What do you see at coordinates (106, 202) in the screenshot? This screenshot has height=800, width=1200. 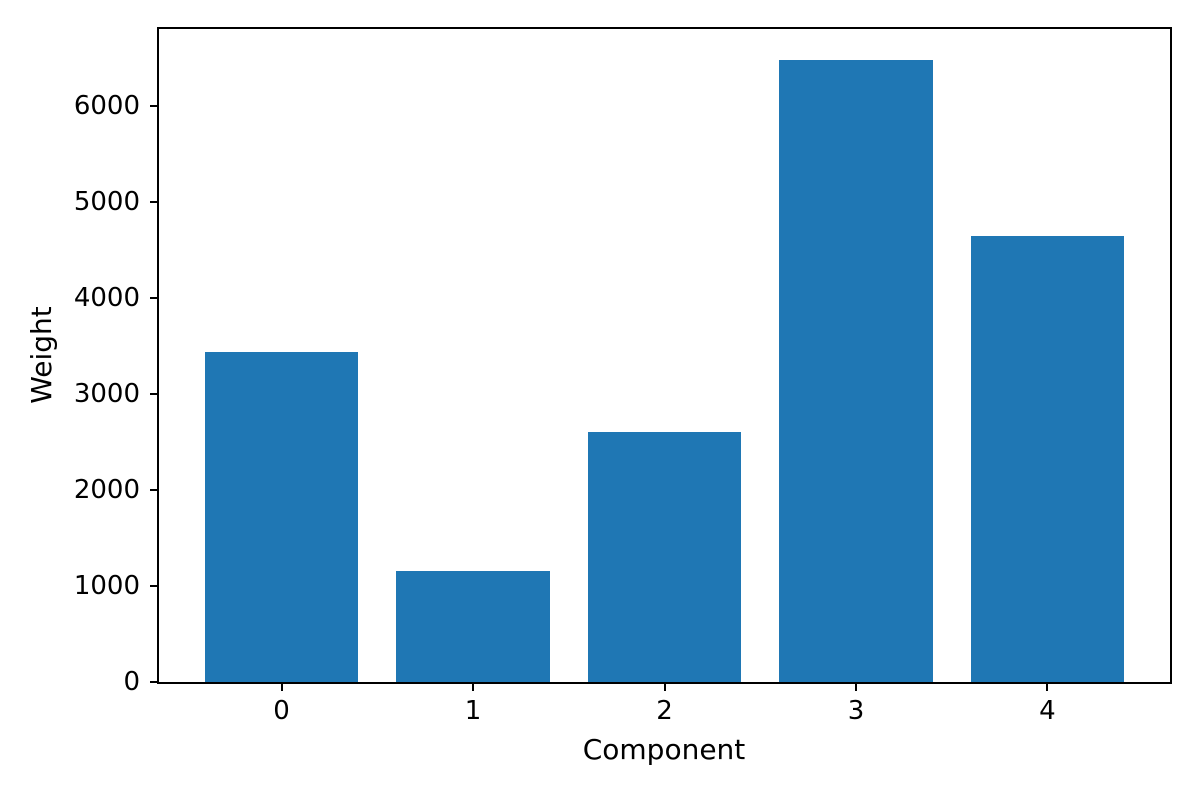 I see `y-tick-label: 5000` at bounding box center [106, 202].